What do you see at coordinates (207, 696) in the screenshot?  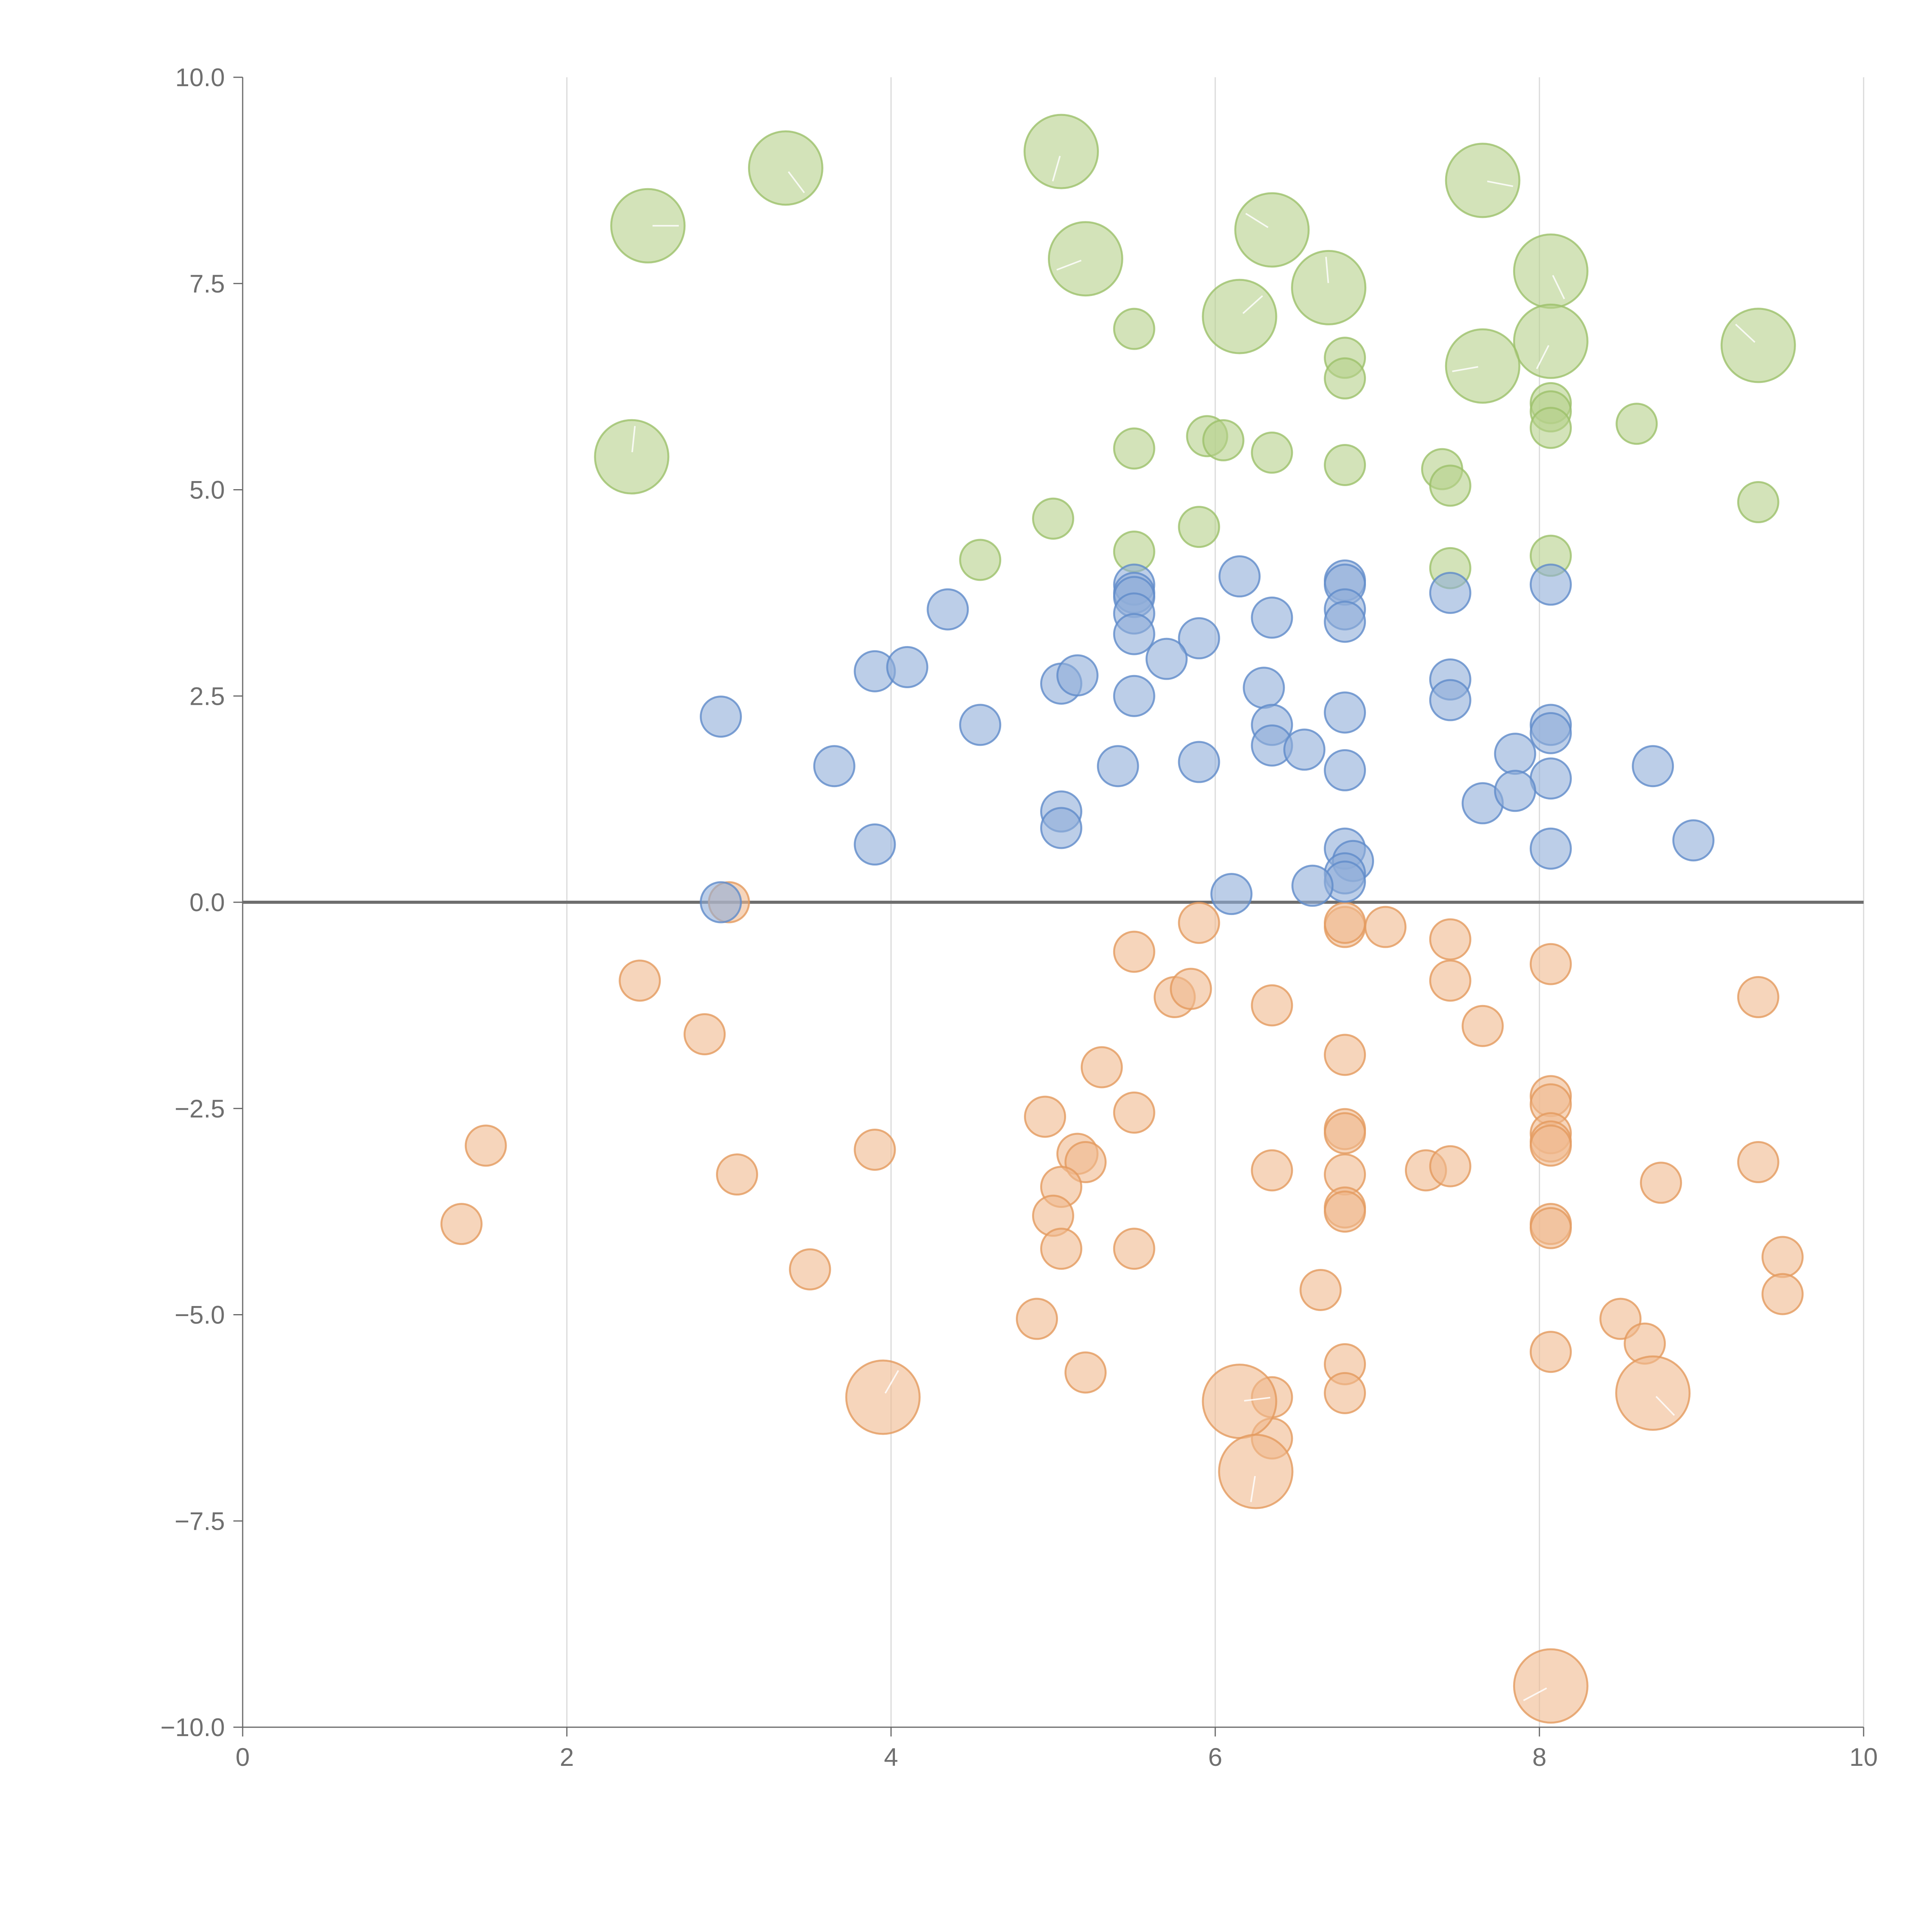 I see `y-tick-label: 2.5` at bounding box center [207, 696].